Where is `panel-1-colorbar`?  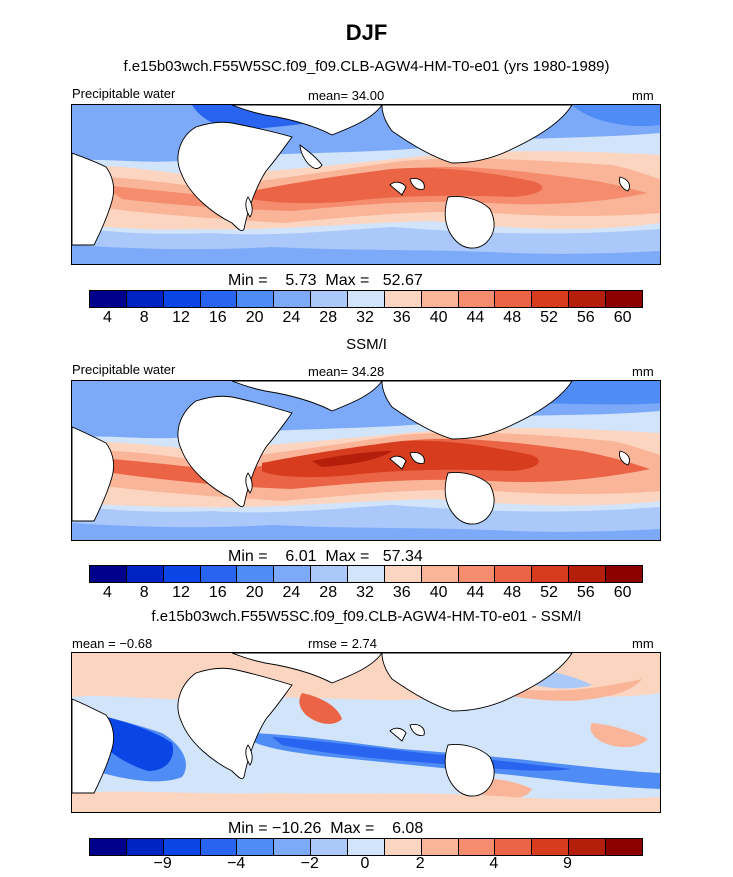
panel-1-colorbar is located at coordinates (366, 299).